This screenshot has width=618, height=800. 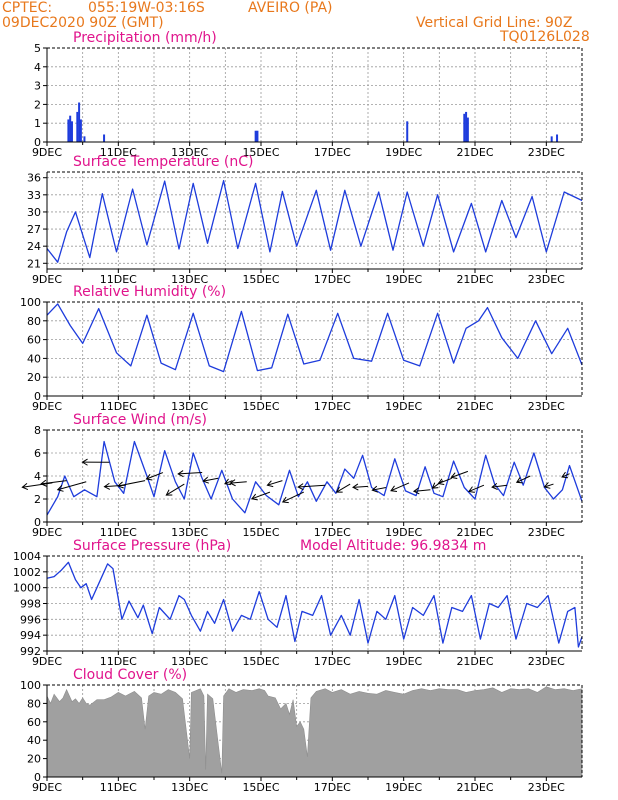 I want to click on panel-title: Surface Temperature (nC), so click(x=163, y=162).